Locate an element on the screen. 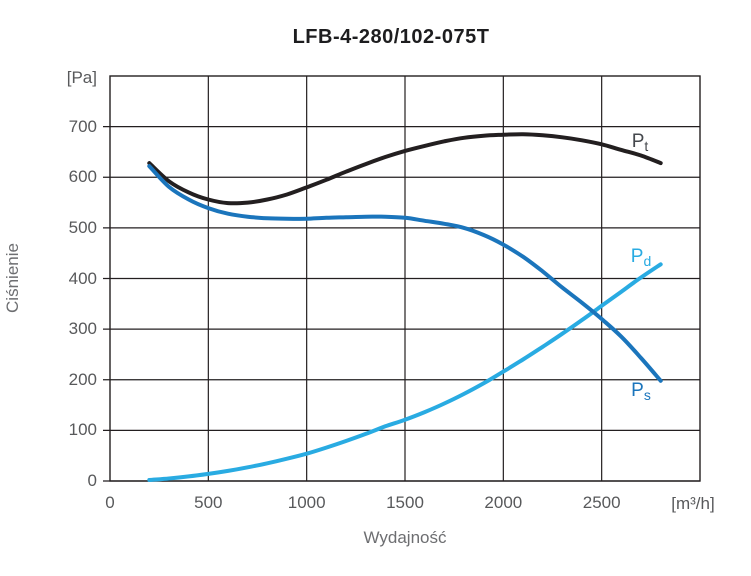 The width and height of the screenshot is (751, 576). y-tick-label: 500 is located at coordinates (82, 227).